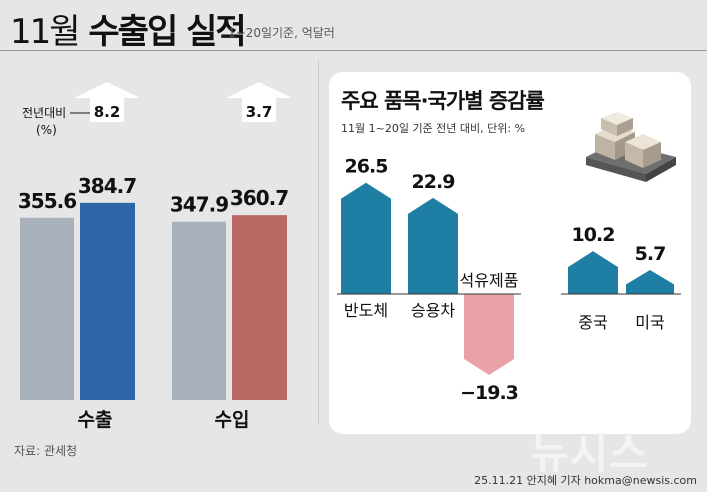 The image size is (707, 492). What do you see at coordinates (433, 128) in the screenshot?
I see `panel-subtitle: 11월 1~20일 기준 전년 대비, 단위: %` at bounding box center [433, 128].